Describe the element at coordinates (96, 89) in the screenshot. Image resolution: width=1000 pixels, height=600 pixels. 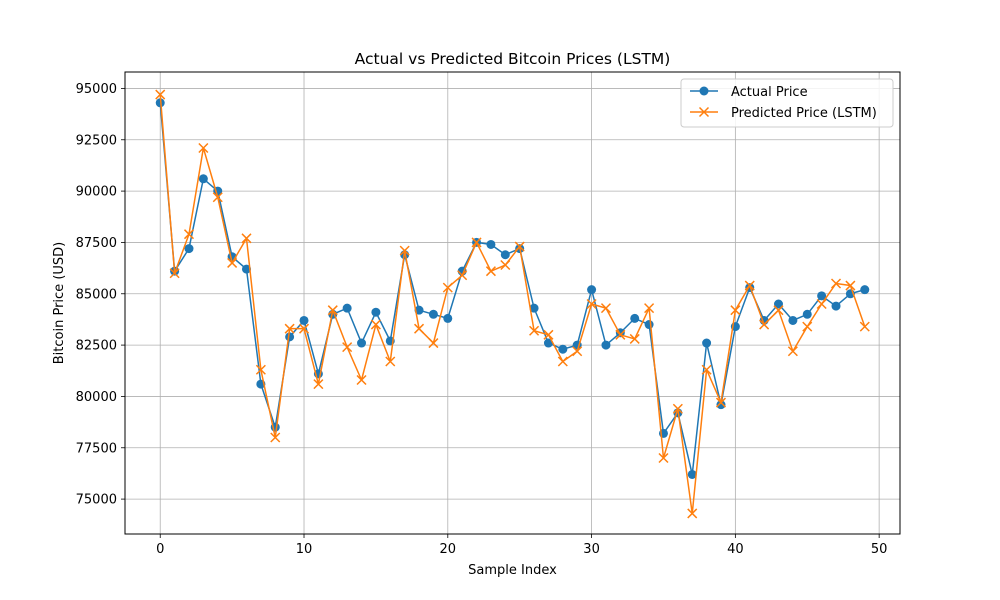
I see `y-tick-label: 95000` at that location.